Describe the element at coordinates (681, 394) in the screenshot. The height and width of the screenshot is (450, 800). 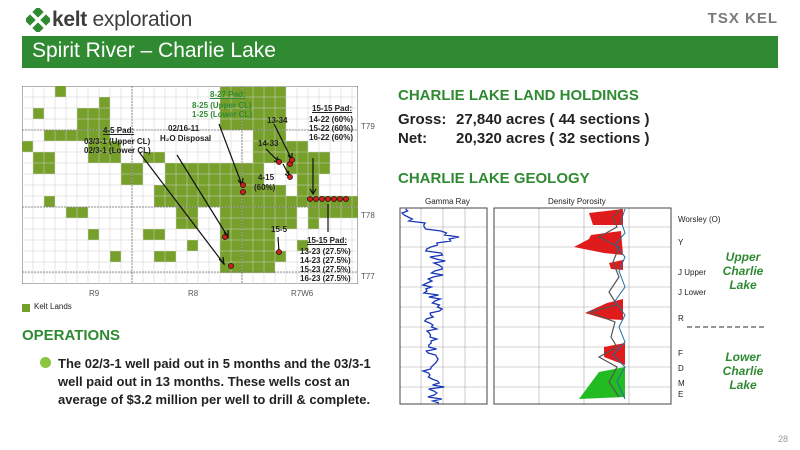
I see `marker-e: E` at that location.